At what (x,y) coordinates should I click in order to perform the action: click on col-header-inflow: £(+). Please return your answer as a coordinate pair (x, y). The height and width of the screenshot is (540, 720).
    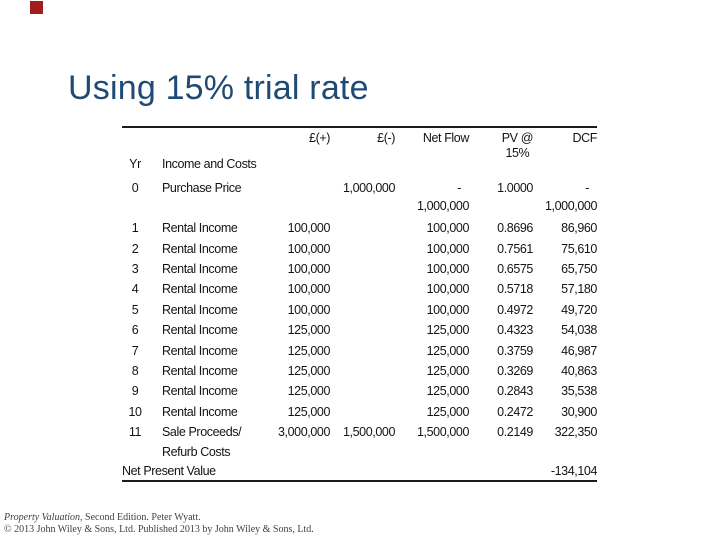
    Looking at the image, I should click on (319, 138).